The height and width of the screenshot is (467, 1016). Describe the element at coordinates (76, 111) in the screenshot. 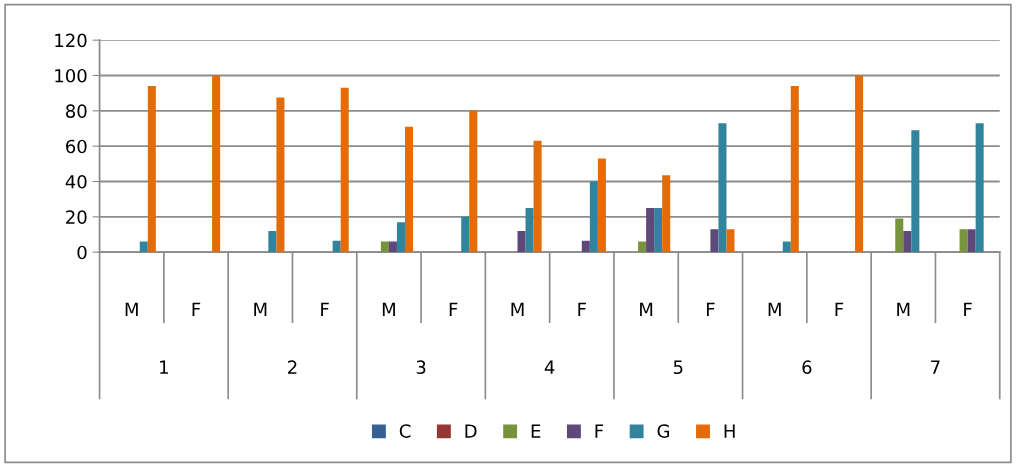

I see `y-tick-label: 80` at that location.